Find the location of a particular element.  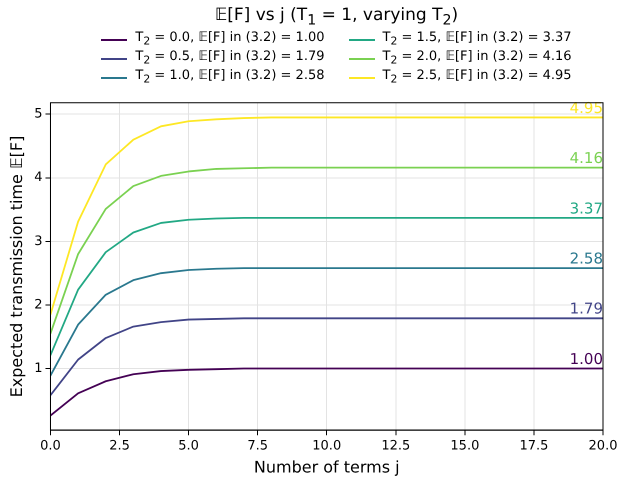

y-tick-label: 2 is located at coordinates (38, 304).